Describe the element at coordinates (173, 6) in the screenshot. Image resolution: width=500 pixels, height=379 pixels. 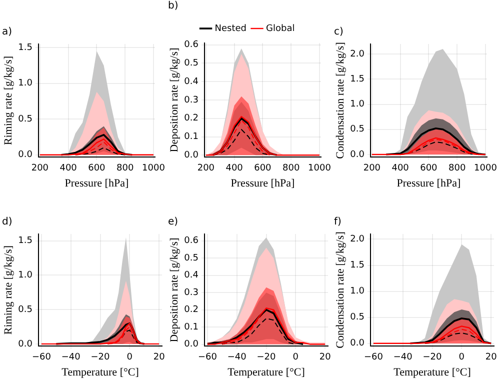
I see `chart-title: b)` at that location.